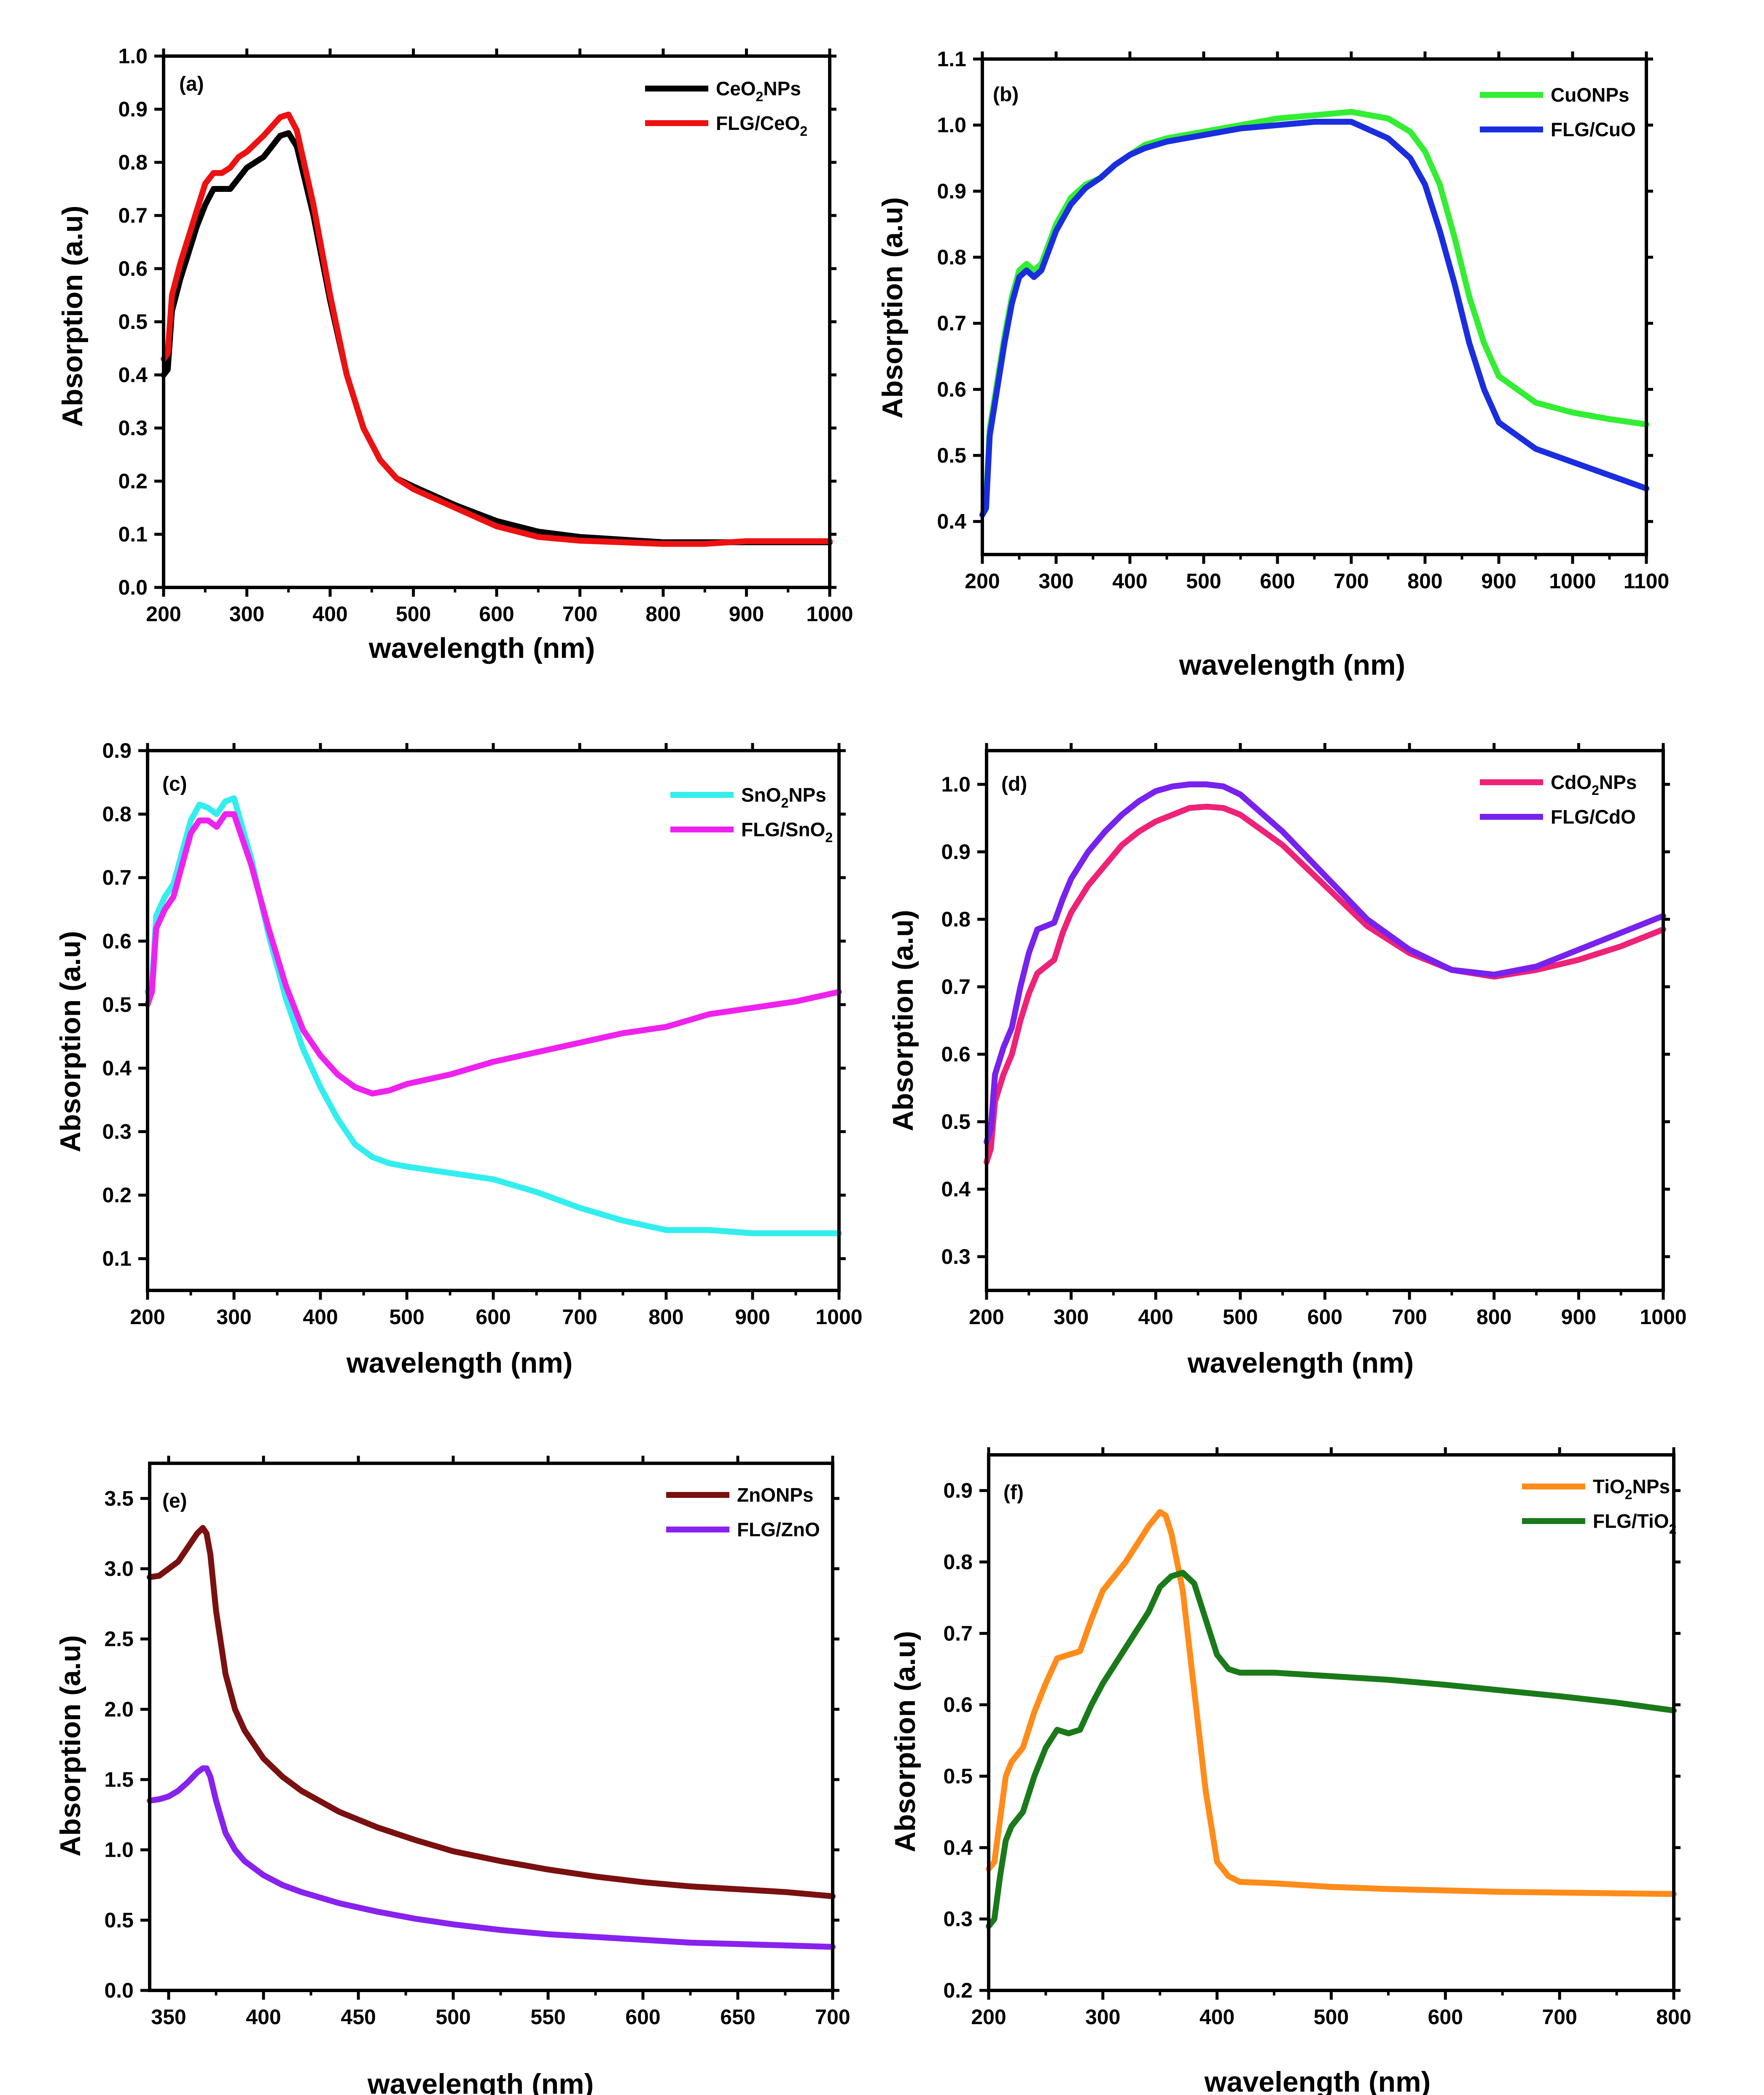  Describe the element at coordinates (174, 1501) in the screenshot. I see `panel-label: (e)` at that location.